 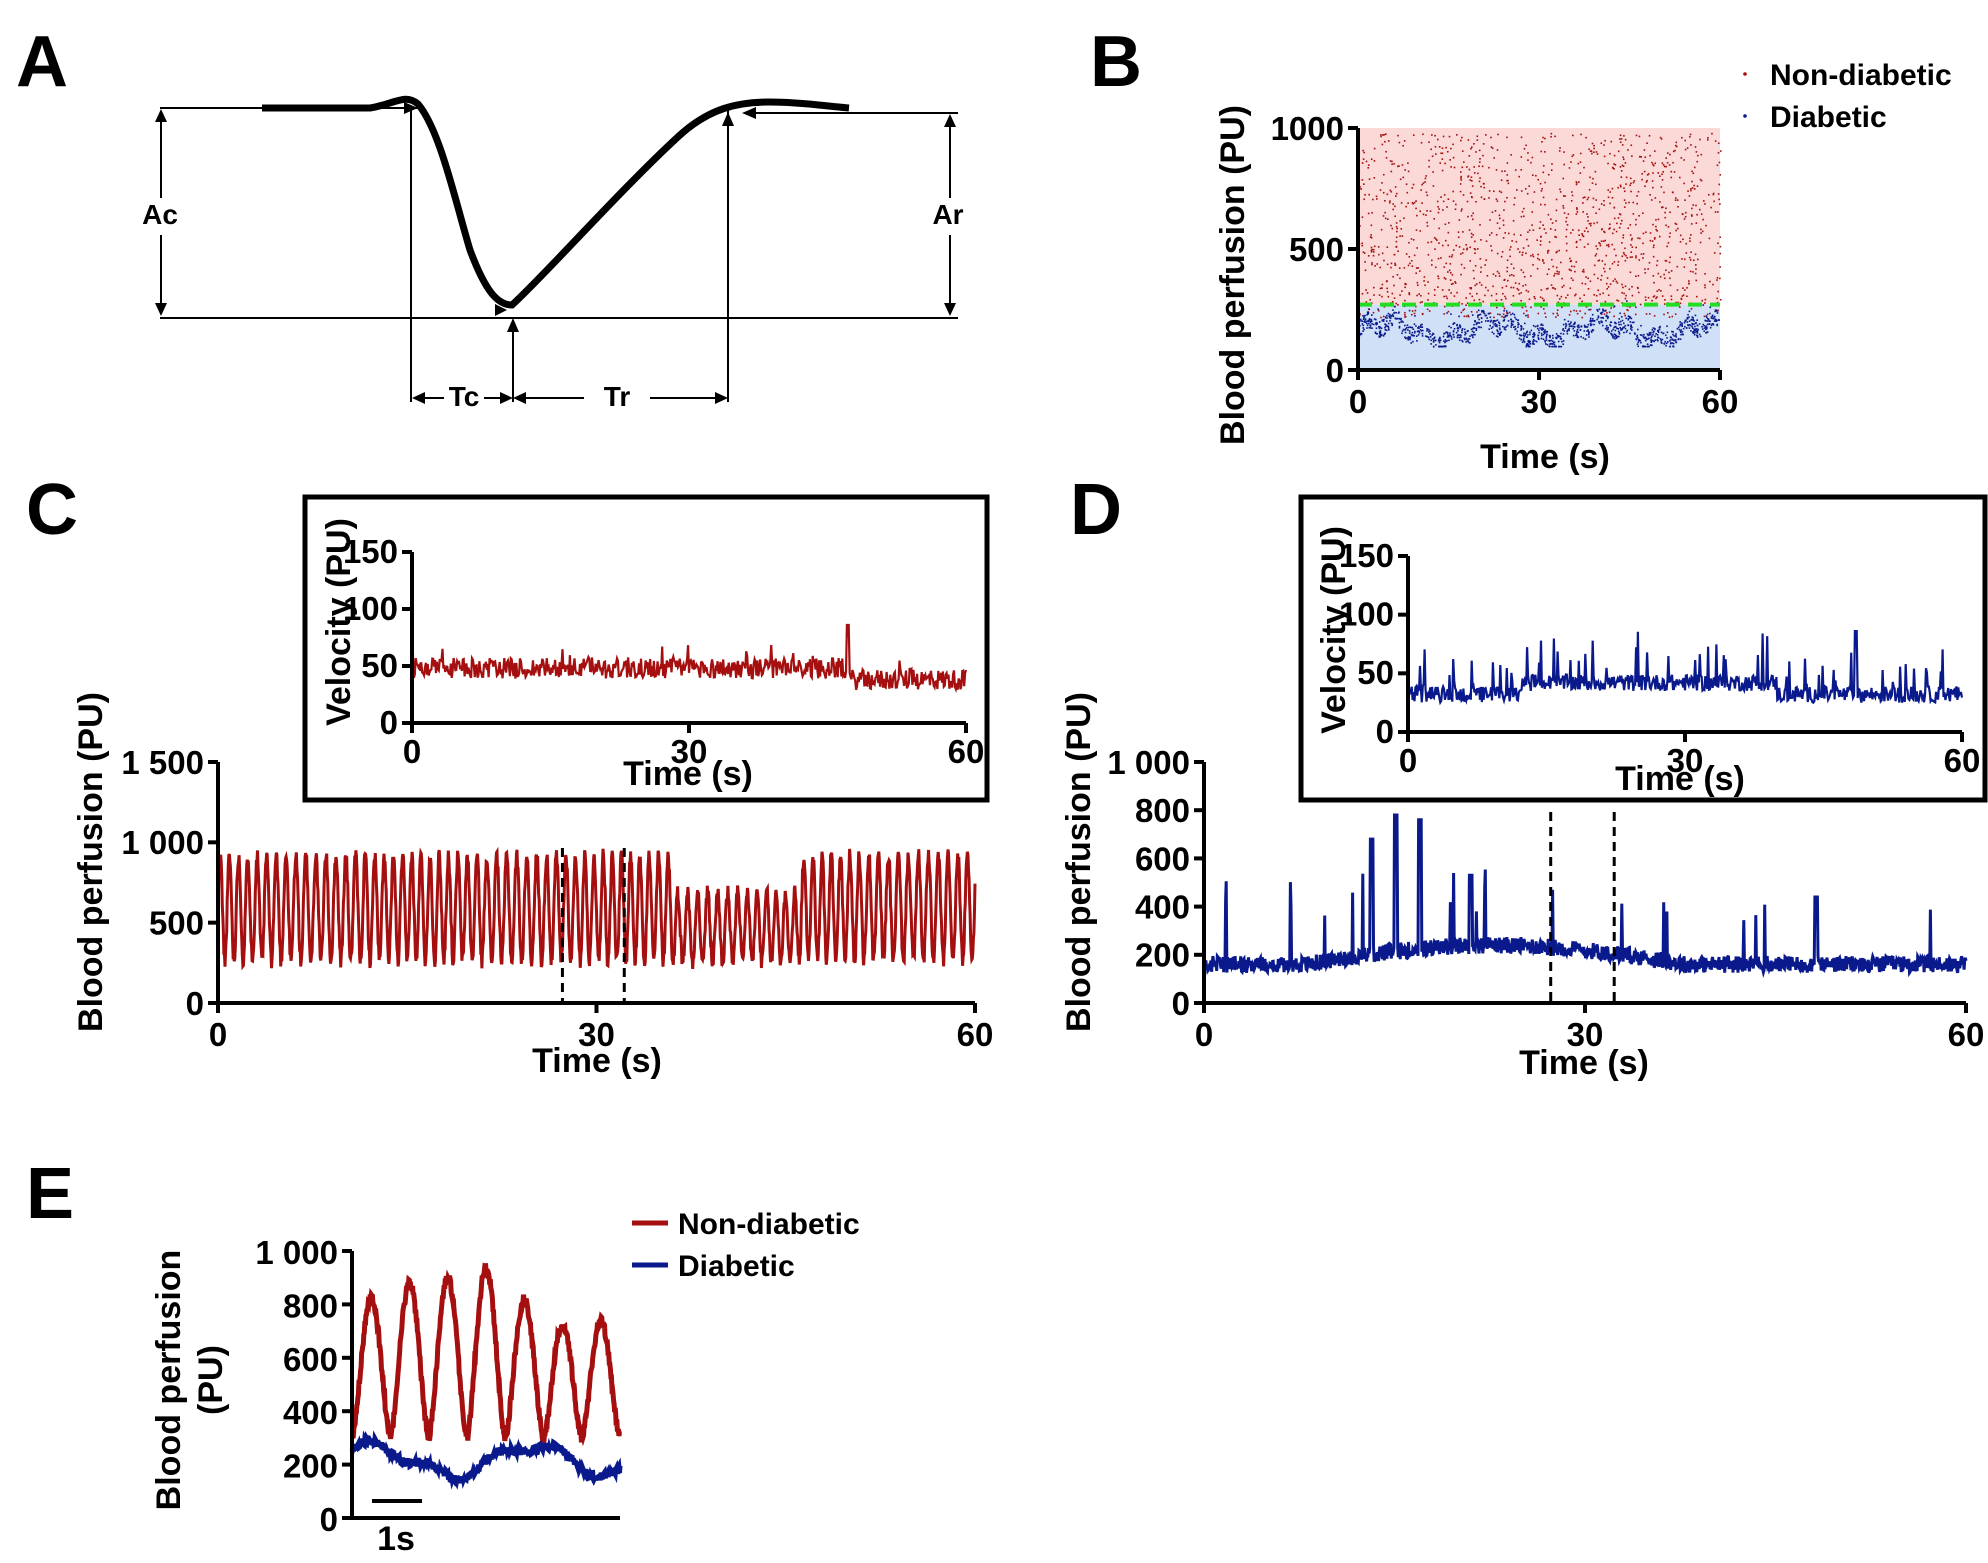 I want to click on label-tr: Tr, so click(x=617, y=396).